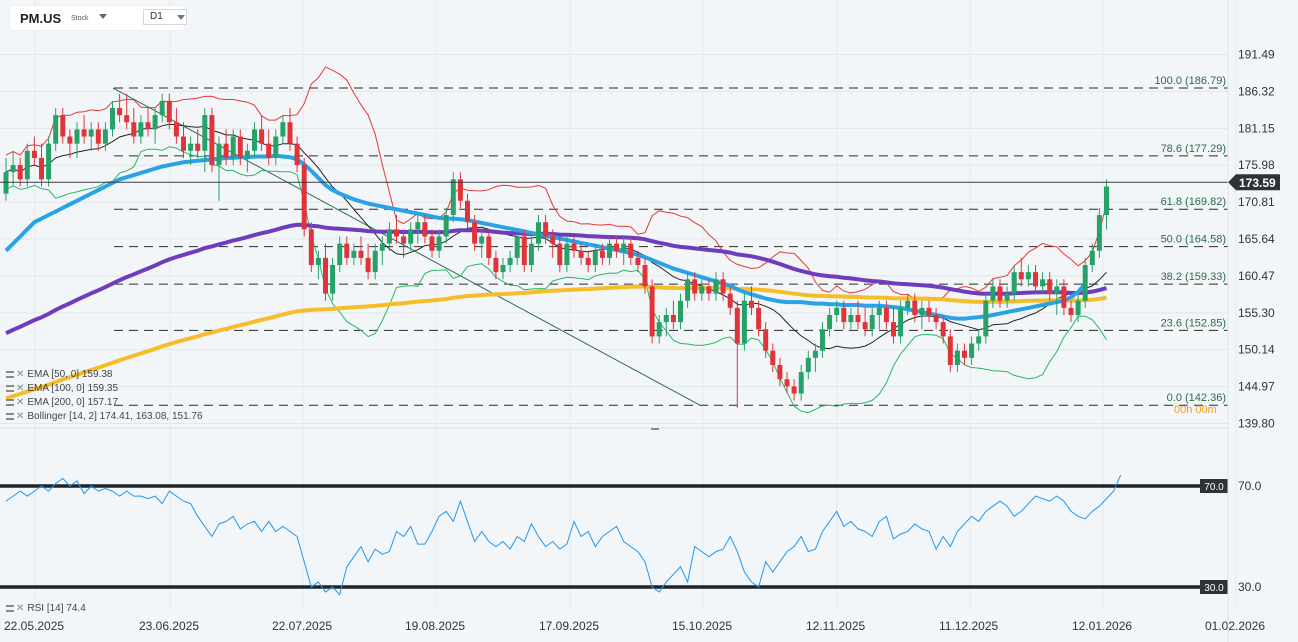 This screenshot has height=642, width=1298. Describe the element at coordinates (10, 388) in the screenshot. I see `settings-icon` at that location.